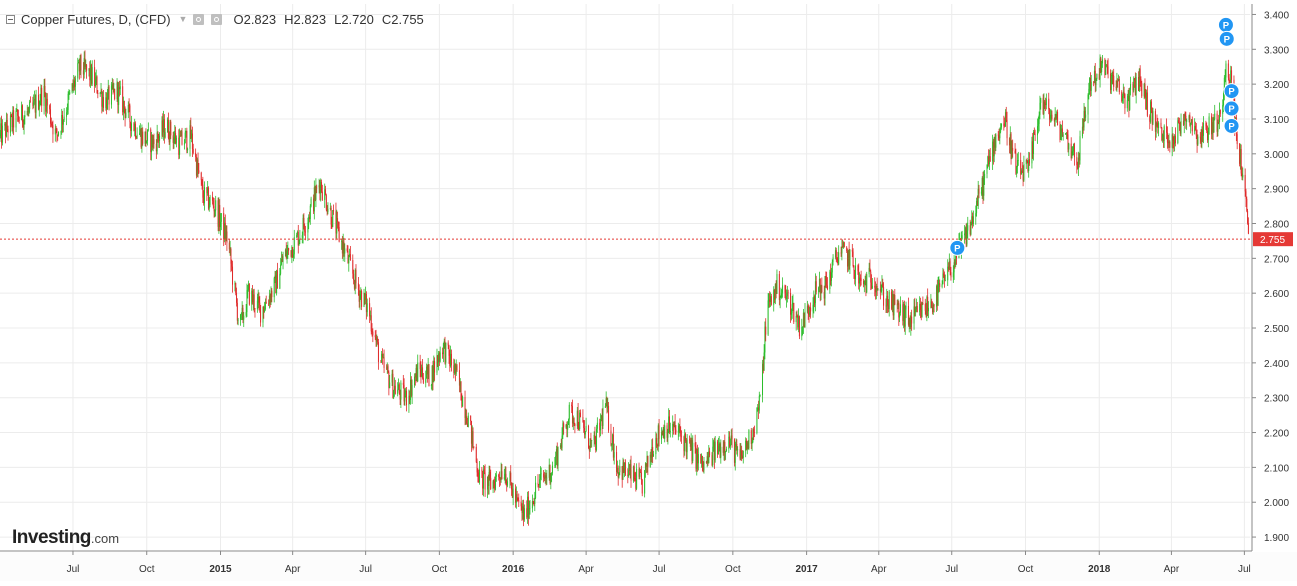 This screenshot has height=586, width=1297. I want to click on symbol-title: Copper Futures, D, (CFD), so click(96, 19).